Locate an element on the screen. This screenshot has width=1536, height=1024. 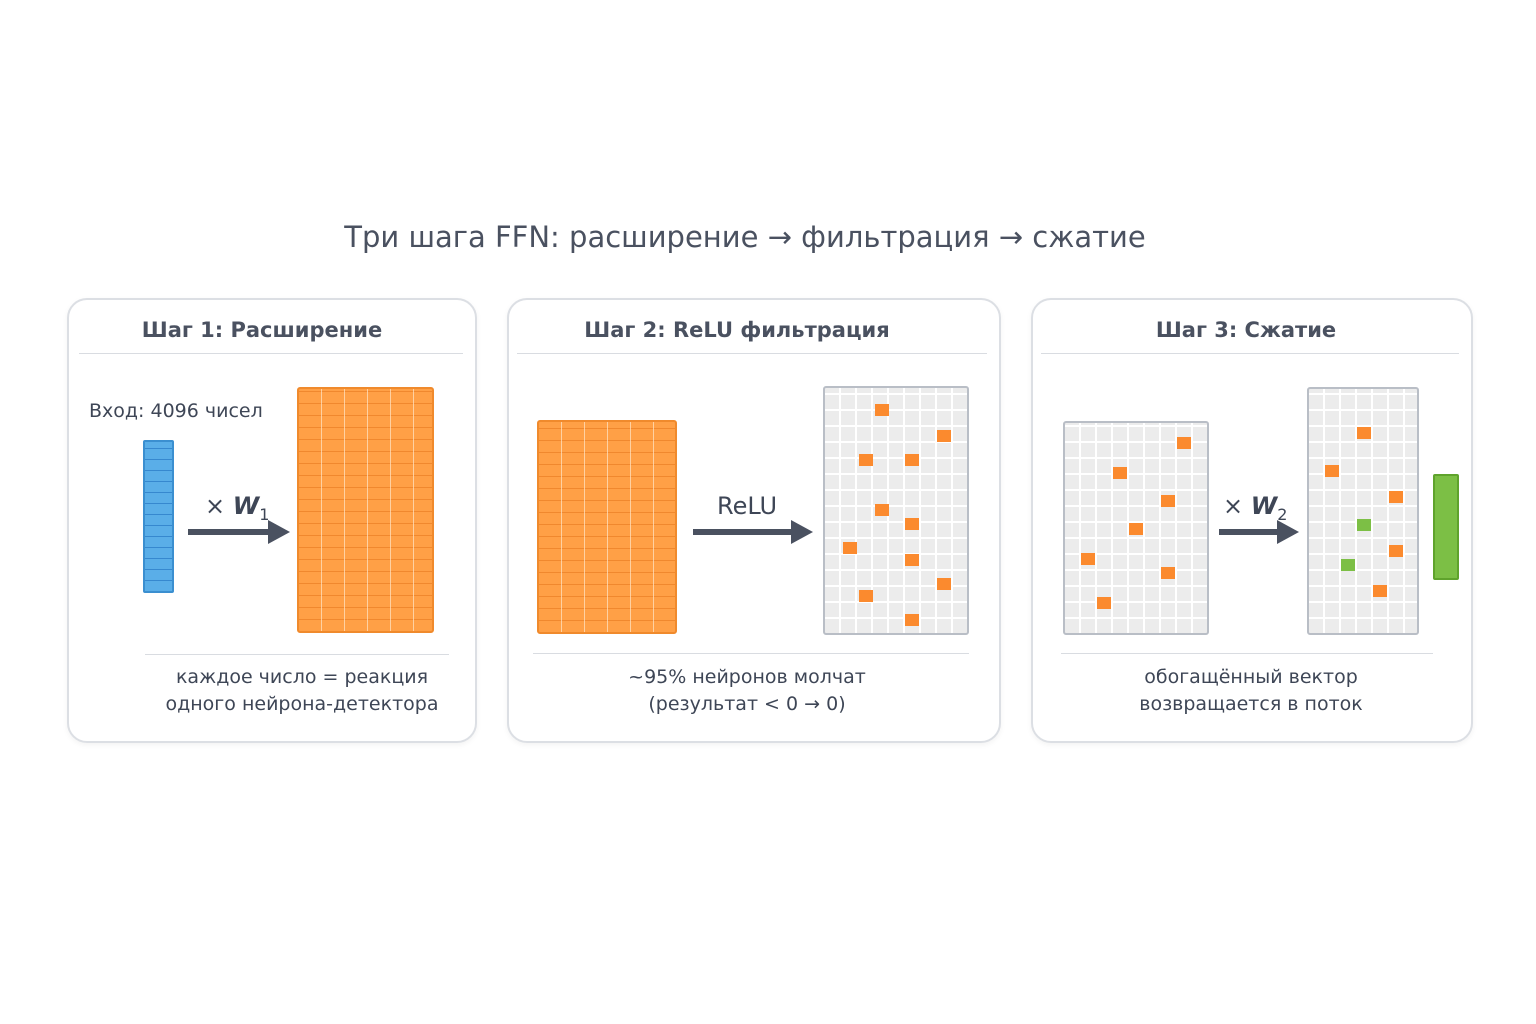
operator-subscript: 2 is located at coordinates (1282, 514).